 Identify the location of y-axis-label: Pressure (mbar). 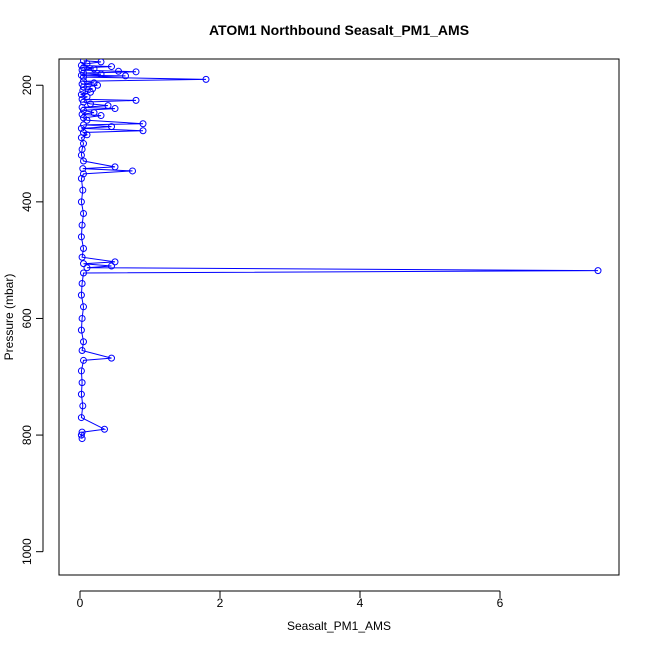
(9, 317).